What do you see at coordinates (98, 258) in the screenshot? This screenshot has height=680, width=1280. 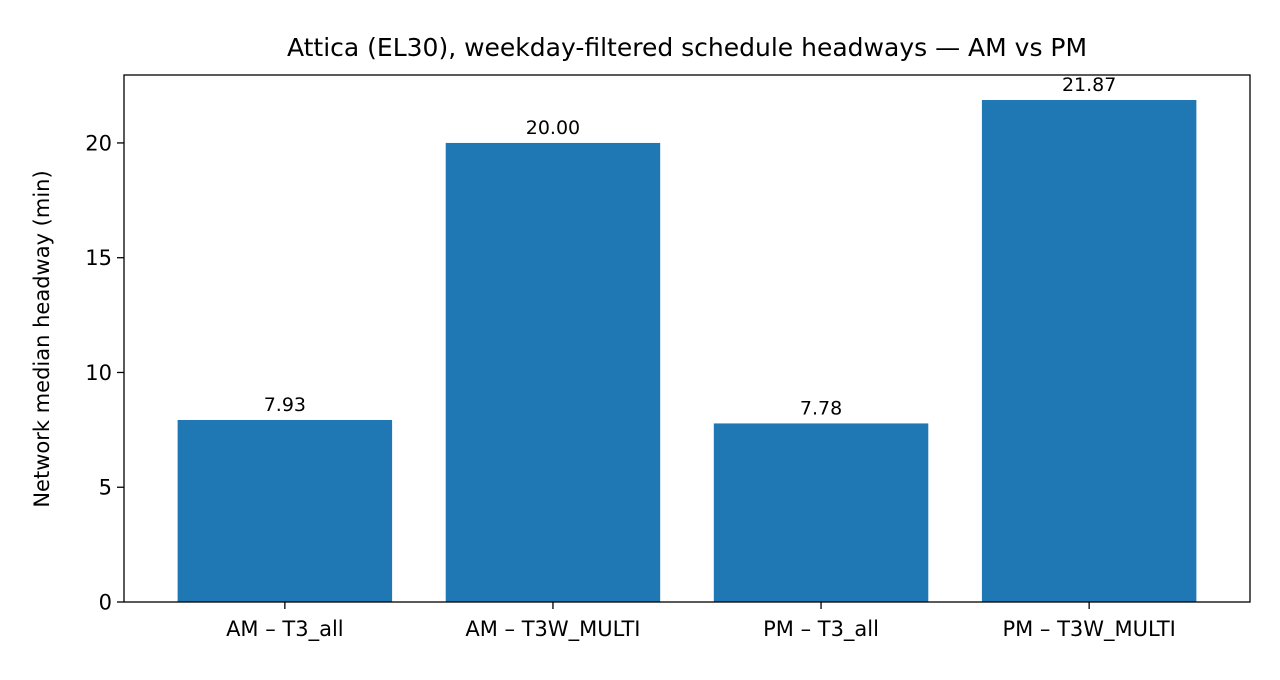 I see `y-tick-label: 15` at bounding box center [98, 258].